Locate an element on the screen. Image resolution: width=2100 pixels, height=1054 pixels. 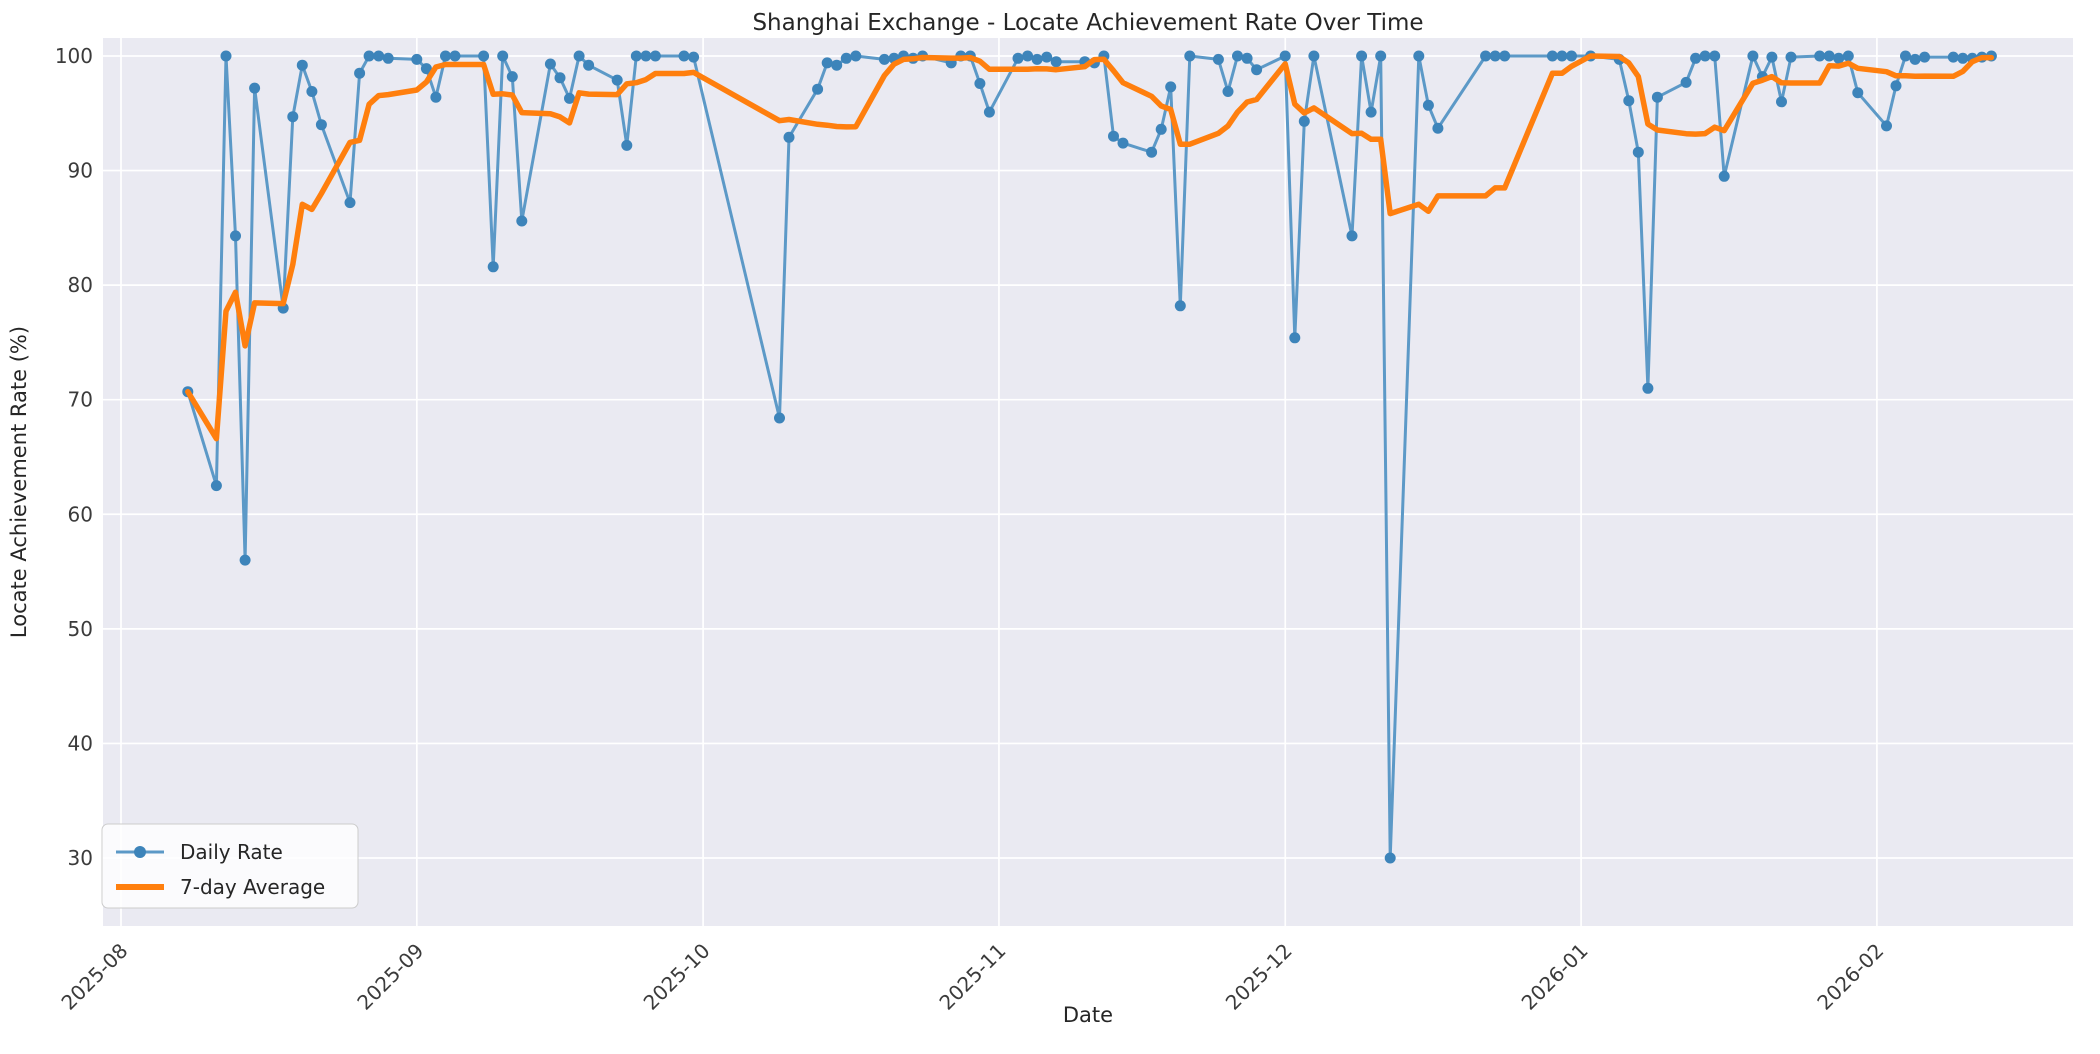
x-tick-label: 2025-10 is located at coordinates (677, 977).